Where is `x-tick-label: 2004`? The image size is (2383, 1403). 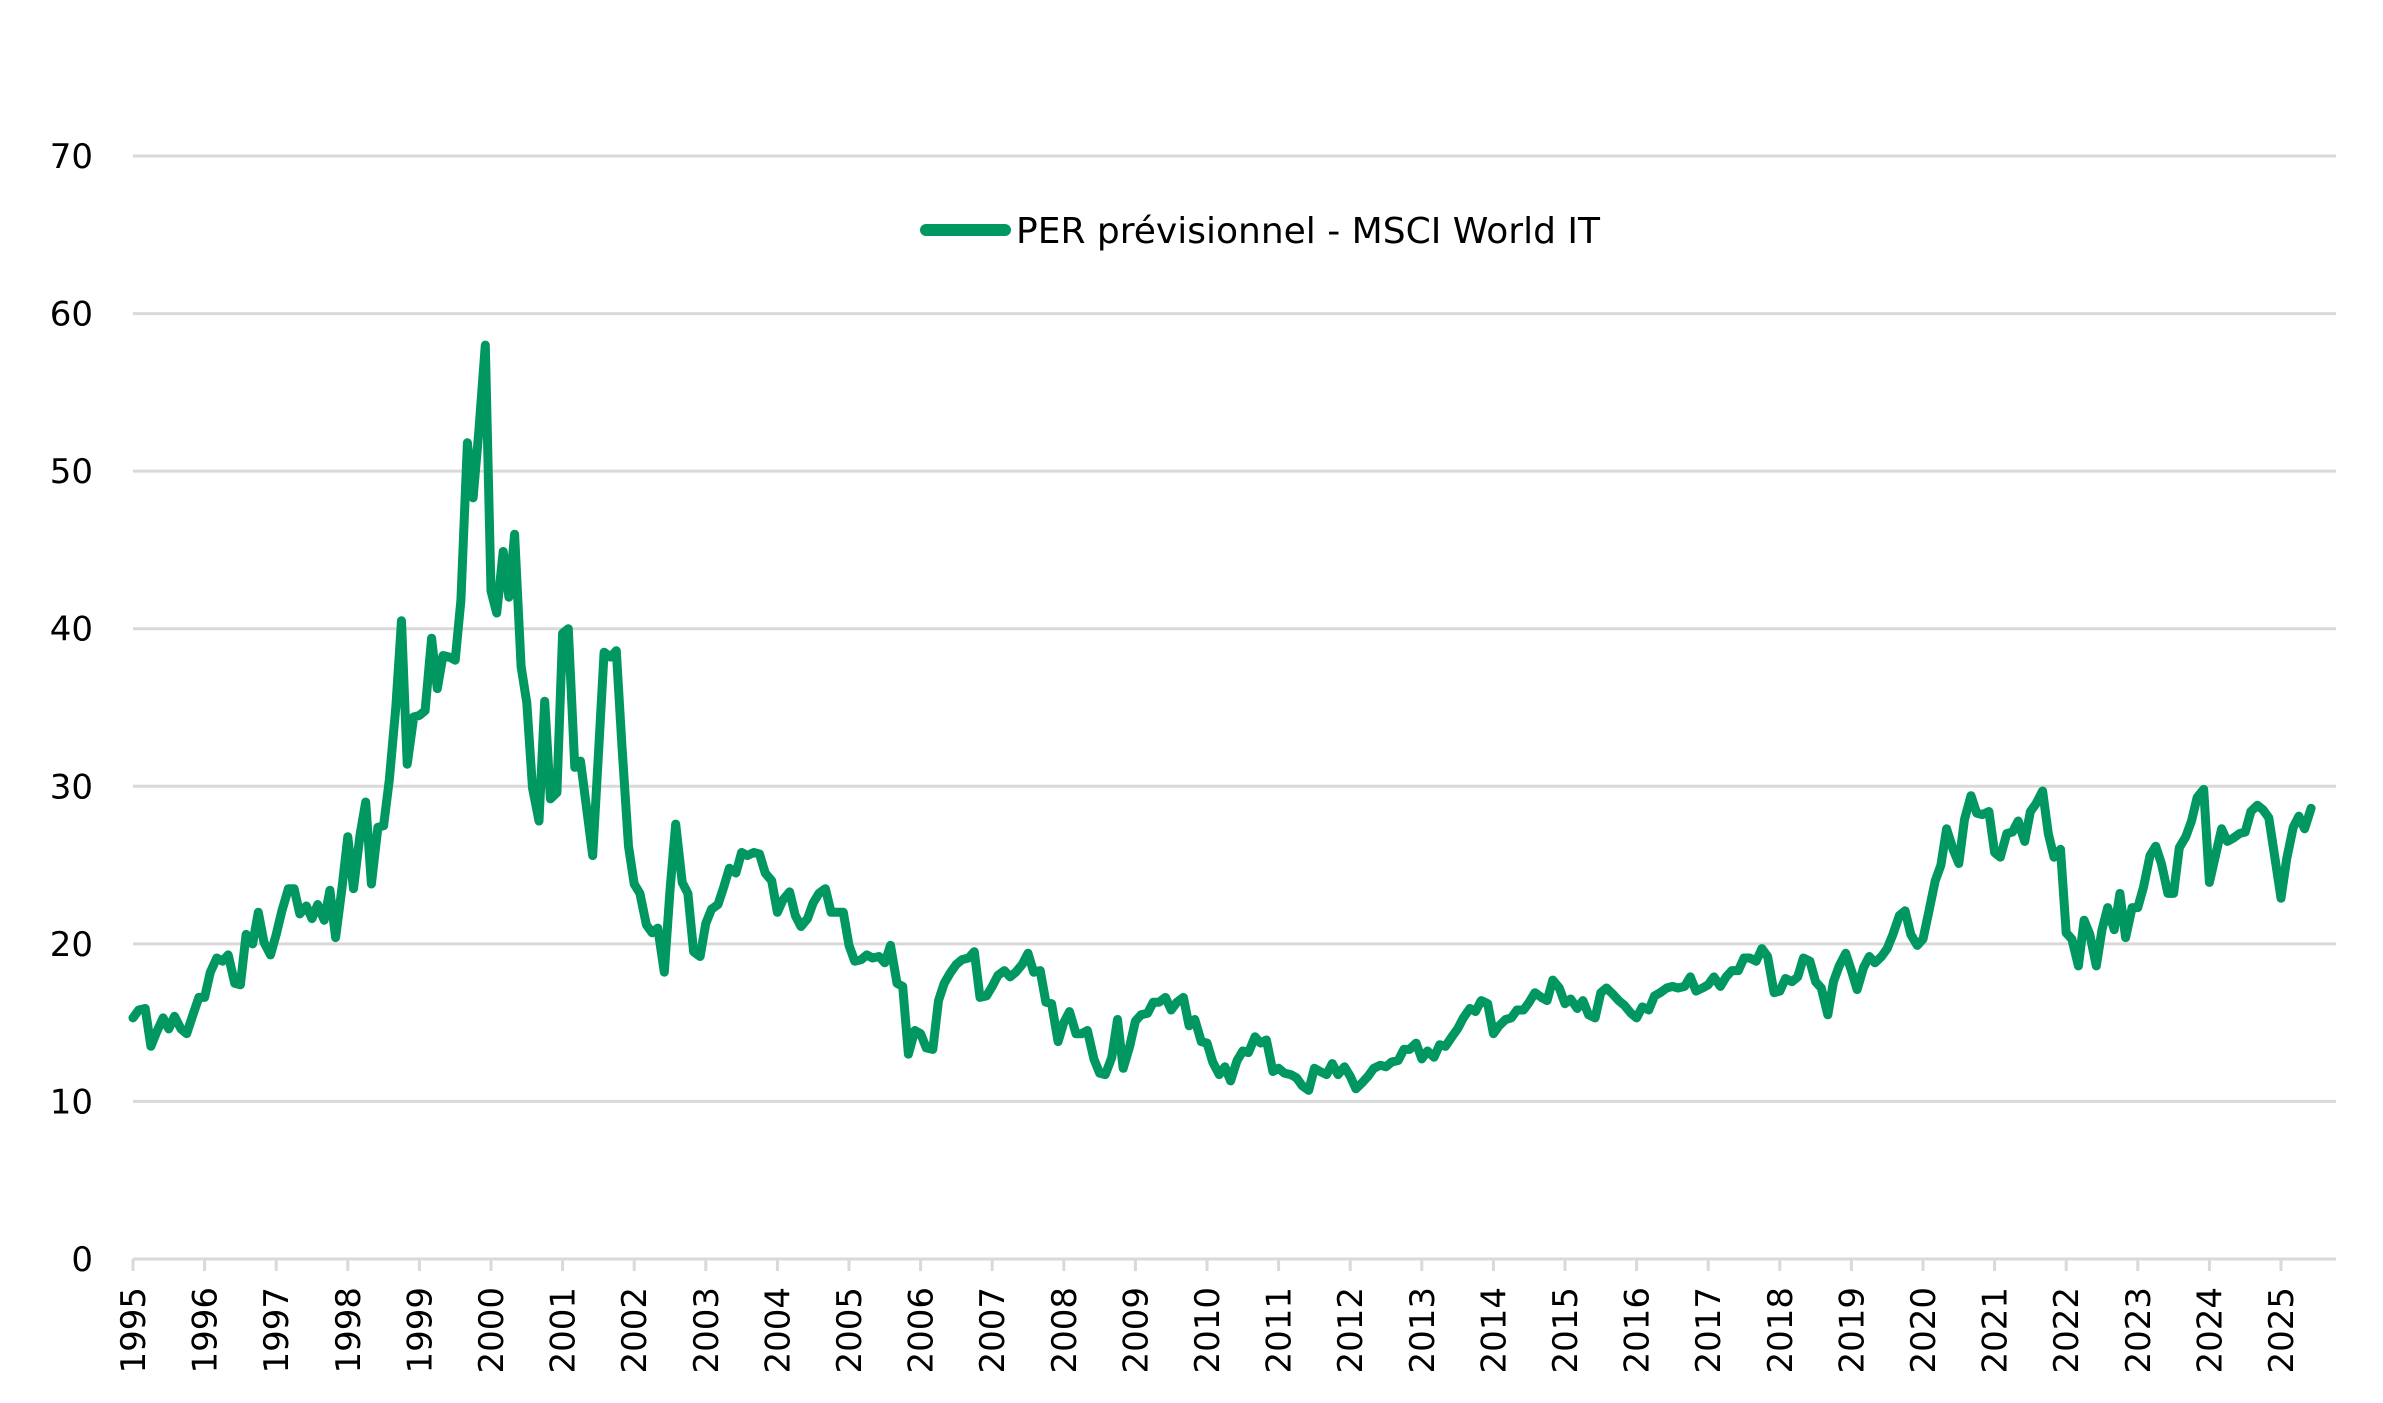
x-tick-label: 2004 is located at coordinates (778, 1330).